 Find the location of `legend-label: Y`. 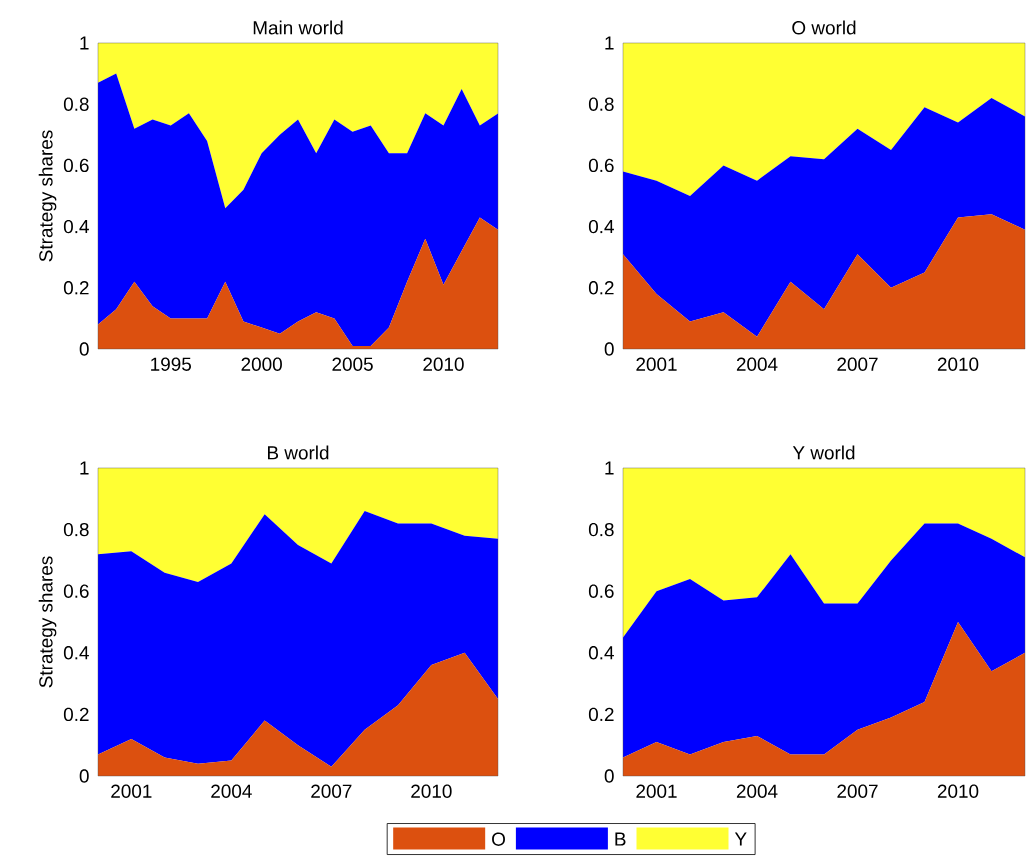

legend-label: Y is located at coordinates (740, 839).